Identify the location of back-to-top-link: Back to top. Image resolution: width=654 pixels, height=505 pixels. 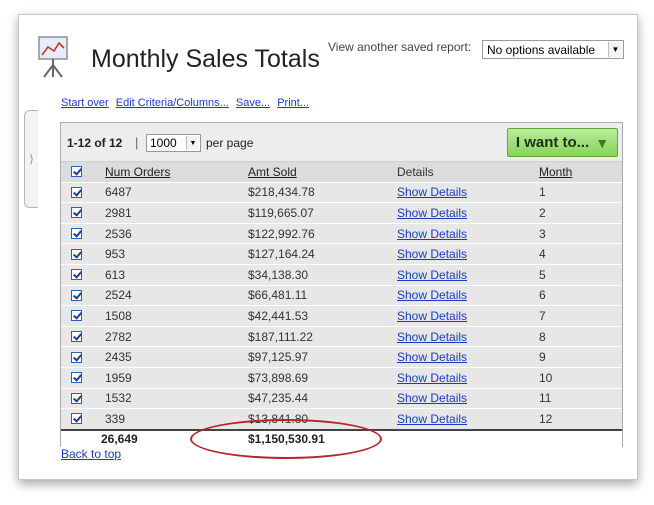
(91, 454).